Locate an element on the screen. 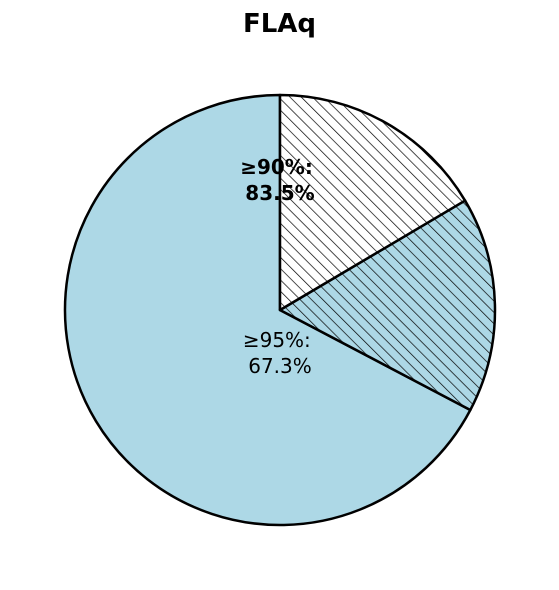 The image size is (559, 590). chart-title: FLAq is located at coordinates (279, 24).